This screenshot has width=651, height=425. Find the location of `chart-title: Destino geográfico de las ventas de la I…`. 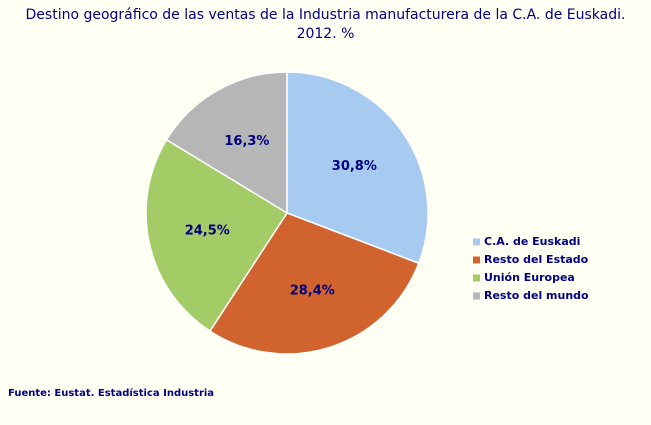

chart-title: Destino geográfico de las ventas de la I… is located at coordinates (325, 24).